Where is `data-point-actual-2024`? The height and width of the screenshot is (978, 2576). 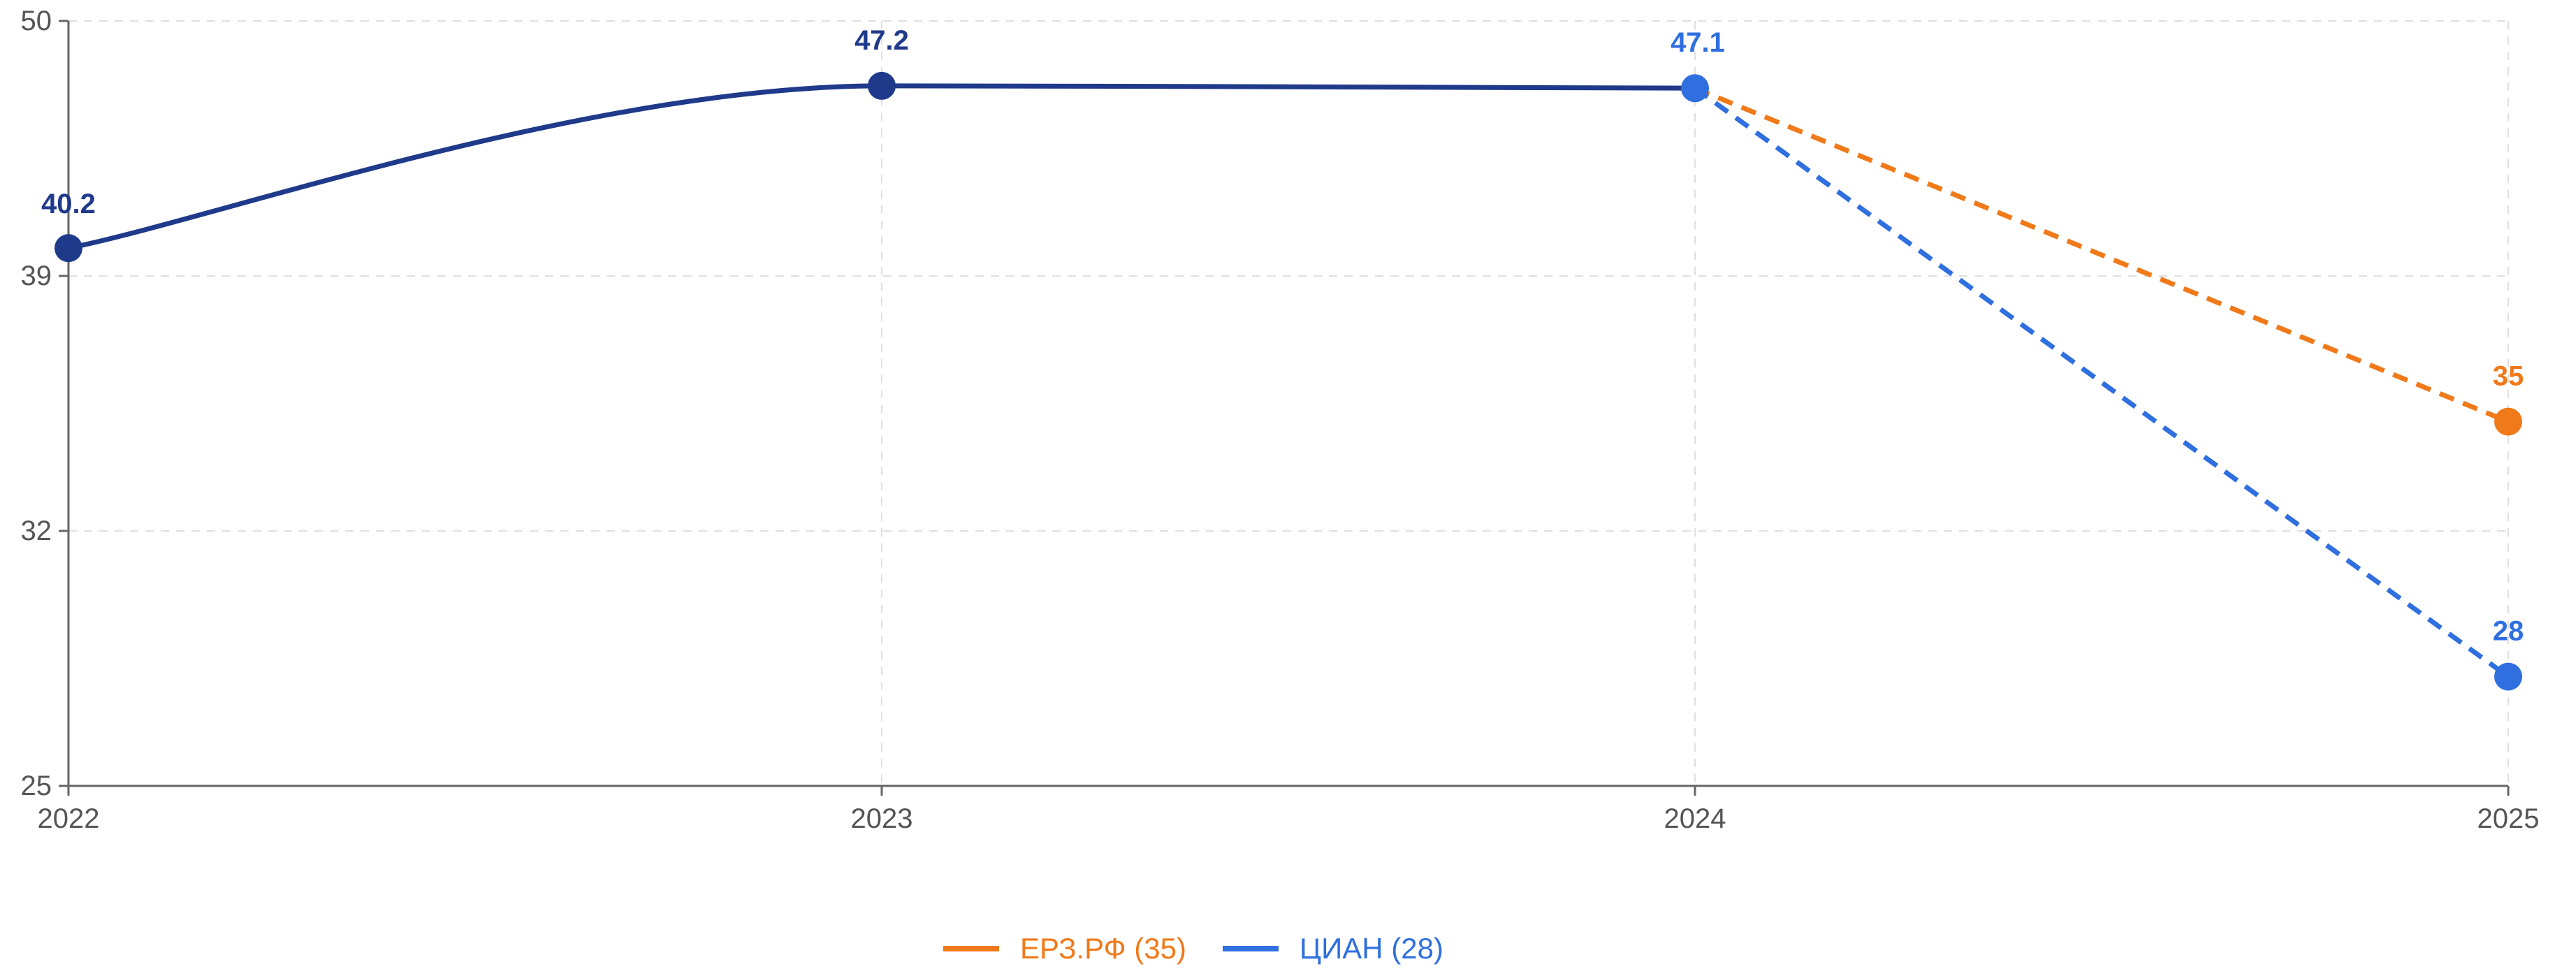
data-point-actual-2024 is located at coordinates (1695, 89).